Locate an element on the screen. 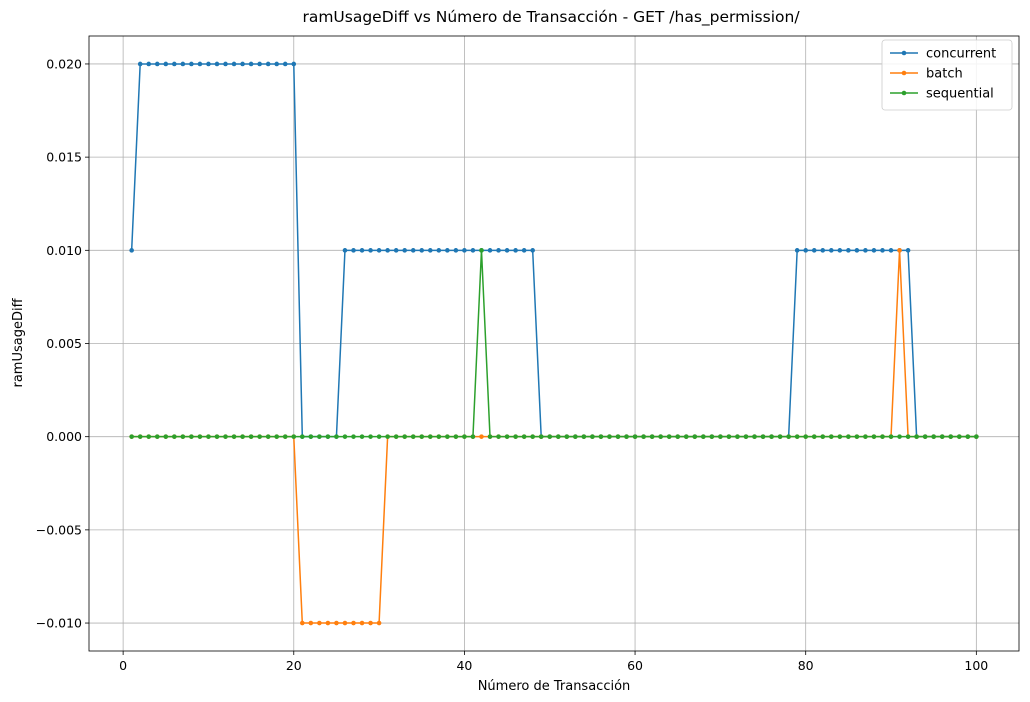 The width and height of the screenshot is (1030, 702). x-tick-label: 60 is located at coordinates (635, 665).